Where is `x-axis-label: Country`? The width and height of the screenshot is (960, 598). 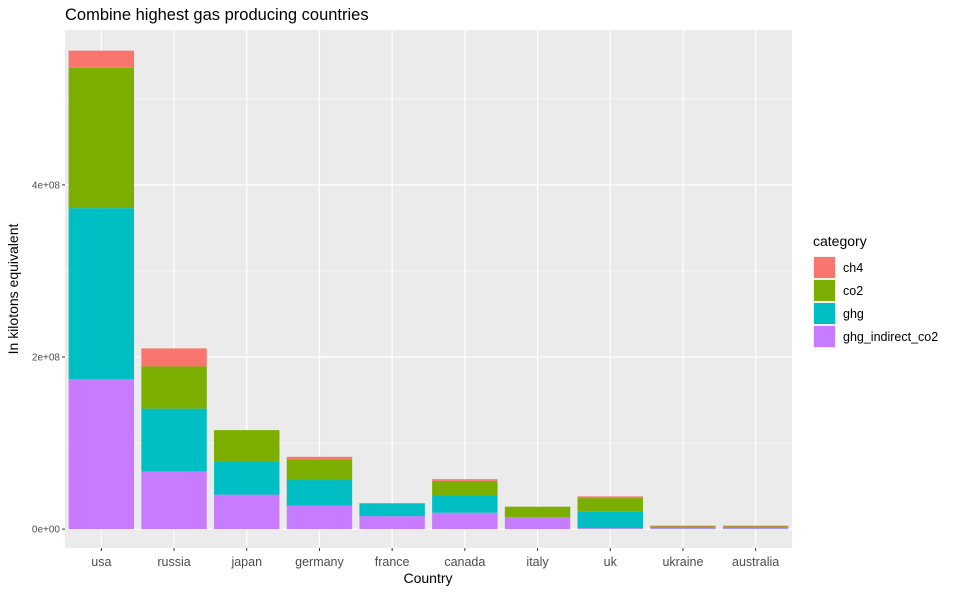
x-axis-label: Country is located at coordinates (427, 578).